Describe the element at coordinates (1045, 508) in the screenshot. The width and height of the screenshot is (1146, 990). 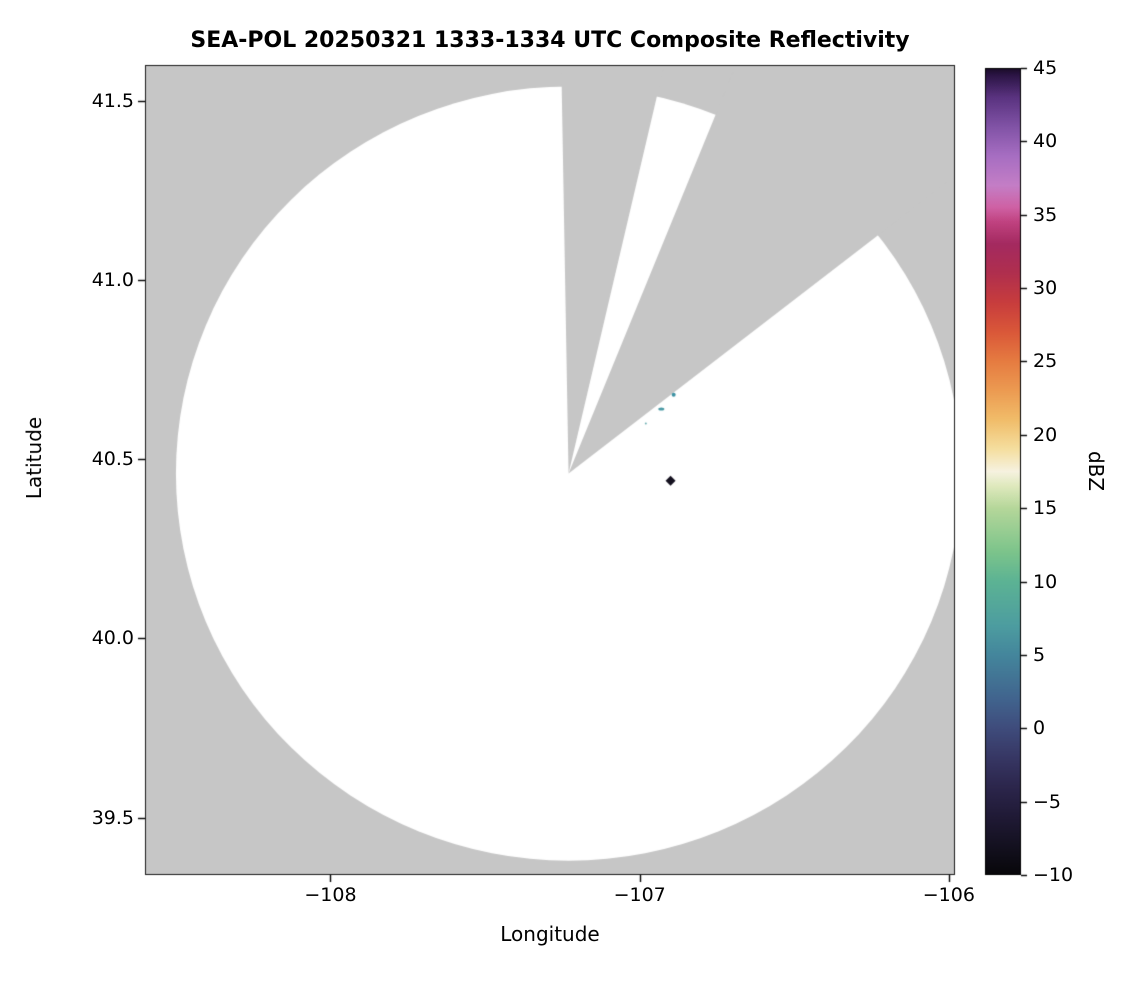
I see `colorbar-tick-label: 15` at that location.